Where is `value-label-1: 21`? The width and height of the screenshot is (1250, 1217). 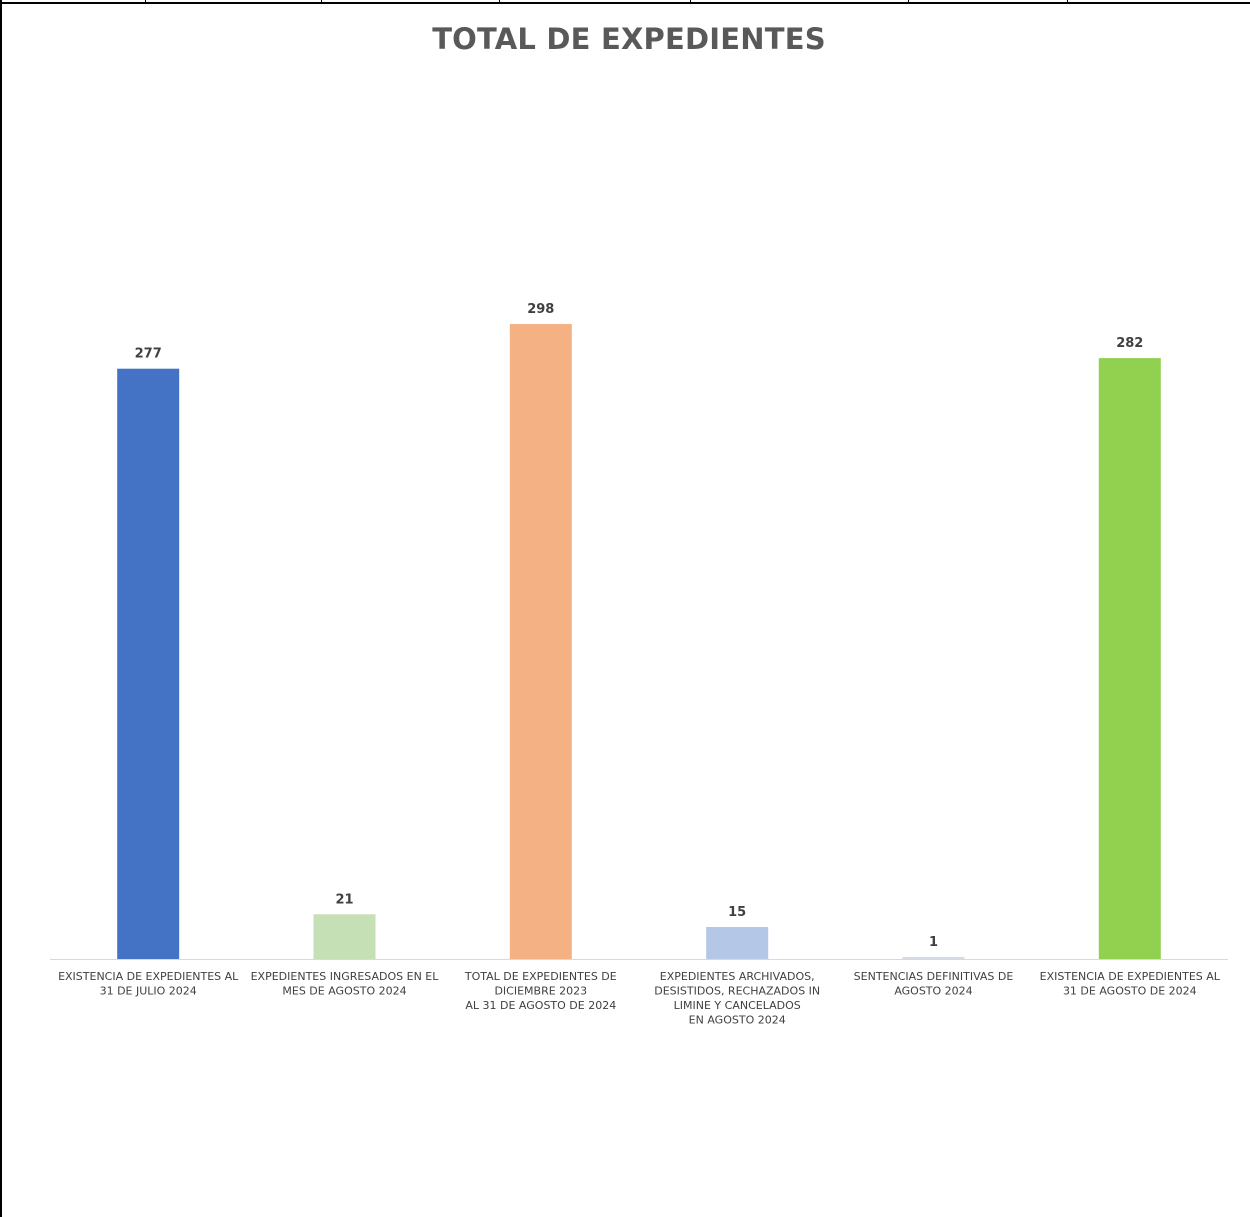
value-label-1: 21 is located at coordinates (344, 899).